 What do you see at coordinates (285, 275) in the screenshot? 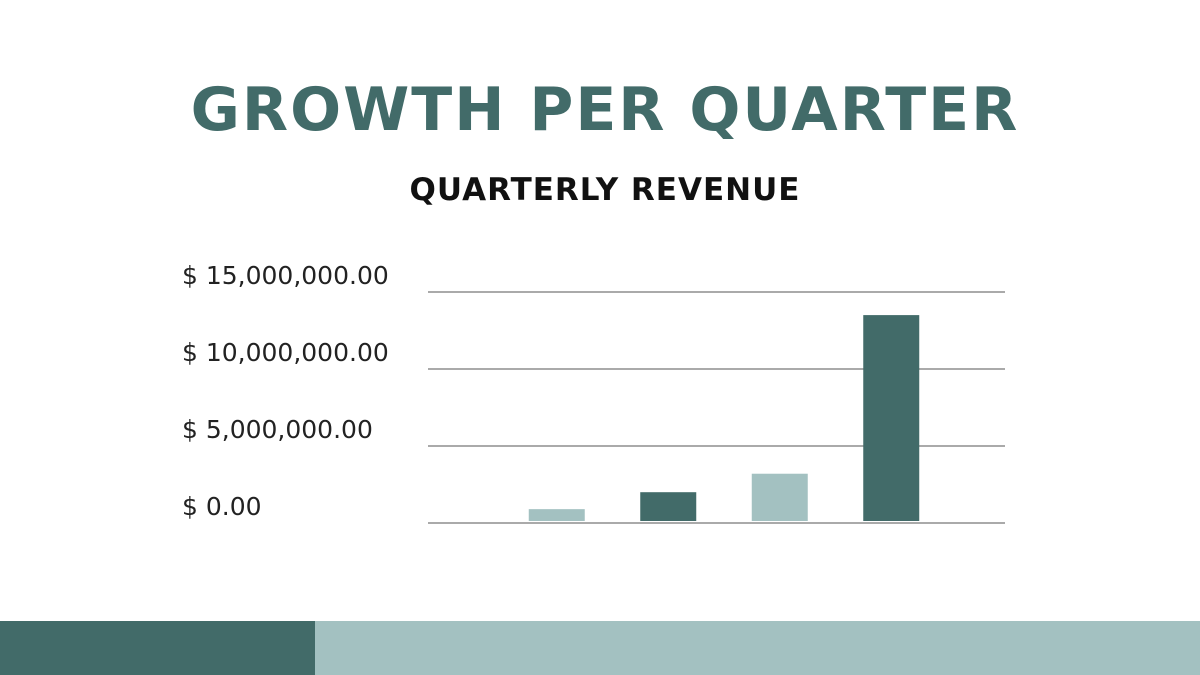
I see `y-tick-label: $ 15,000,000.00` at bounding box center [285, 275].